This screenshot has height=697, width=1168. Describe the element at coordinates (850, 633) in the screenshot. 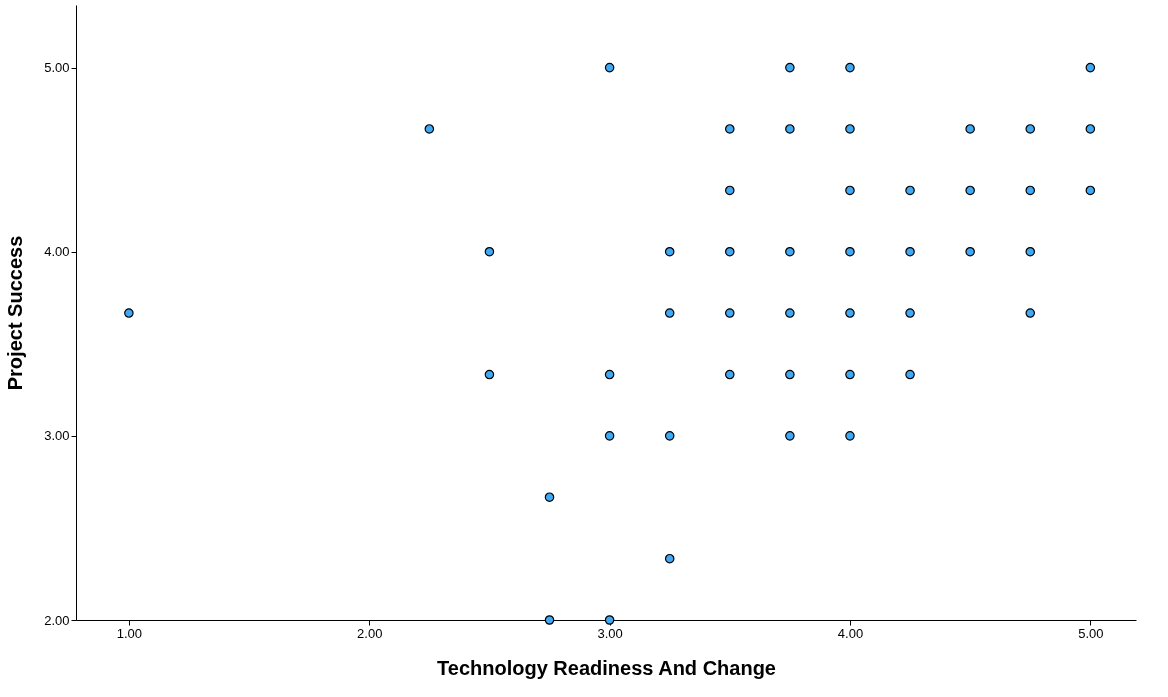

I see `x-tick-label: 4.00` at that location.